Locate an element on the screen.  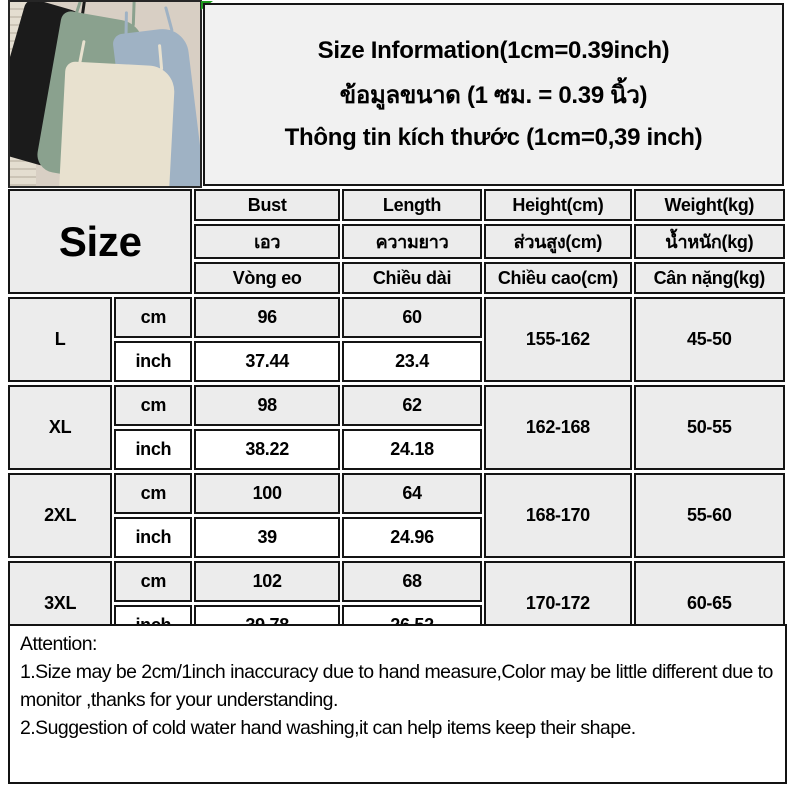
XL-bust-inch: 38.22 is located at coordinates (267, 449).